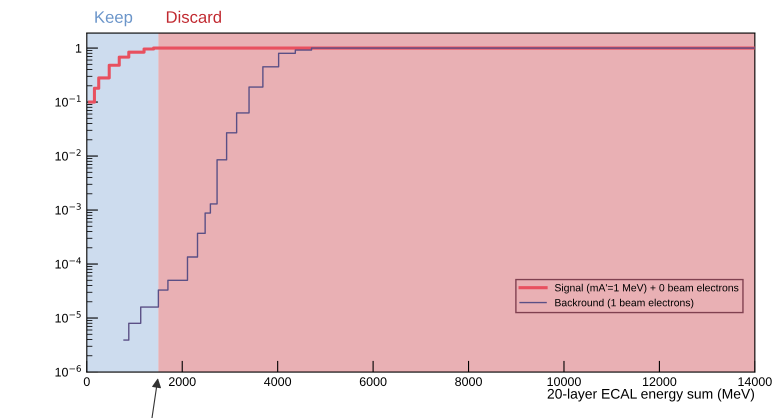 The image size is (775, 418). What do you see at coordinates (113, 18) in the screenshot?
I see `band-label: Keep` at bounding box center [113, 18].